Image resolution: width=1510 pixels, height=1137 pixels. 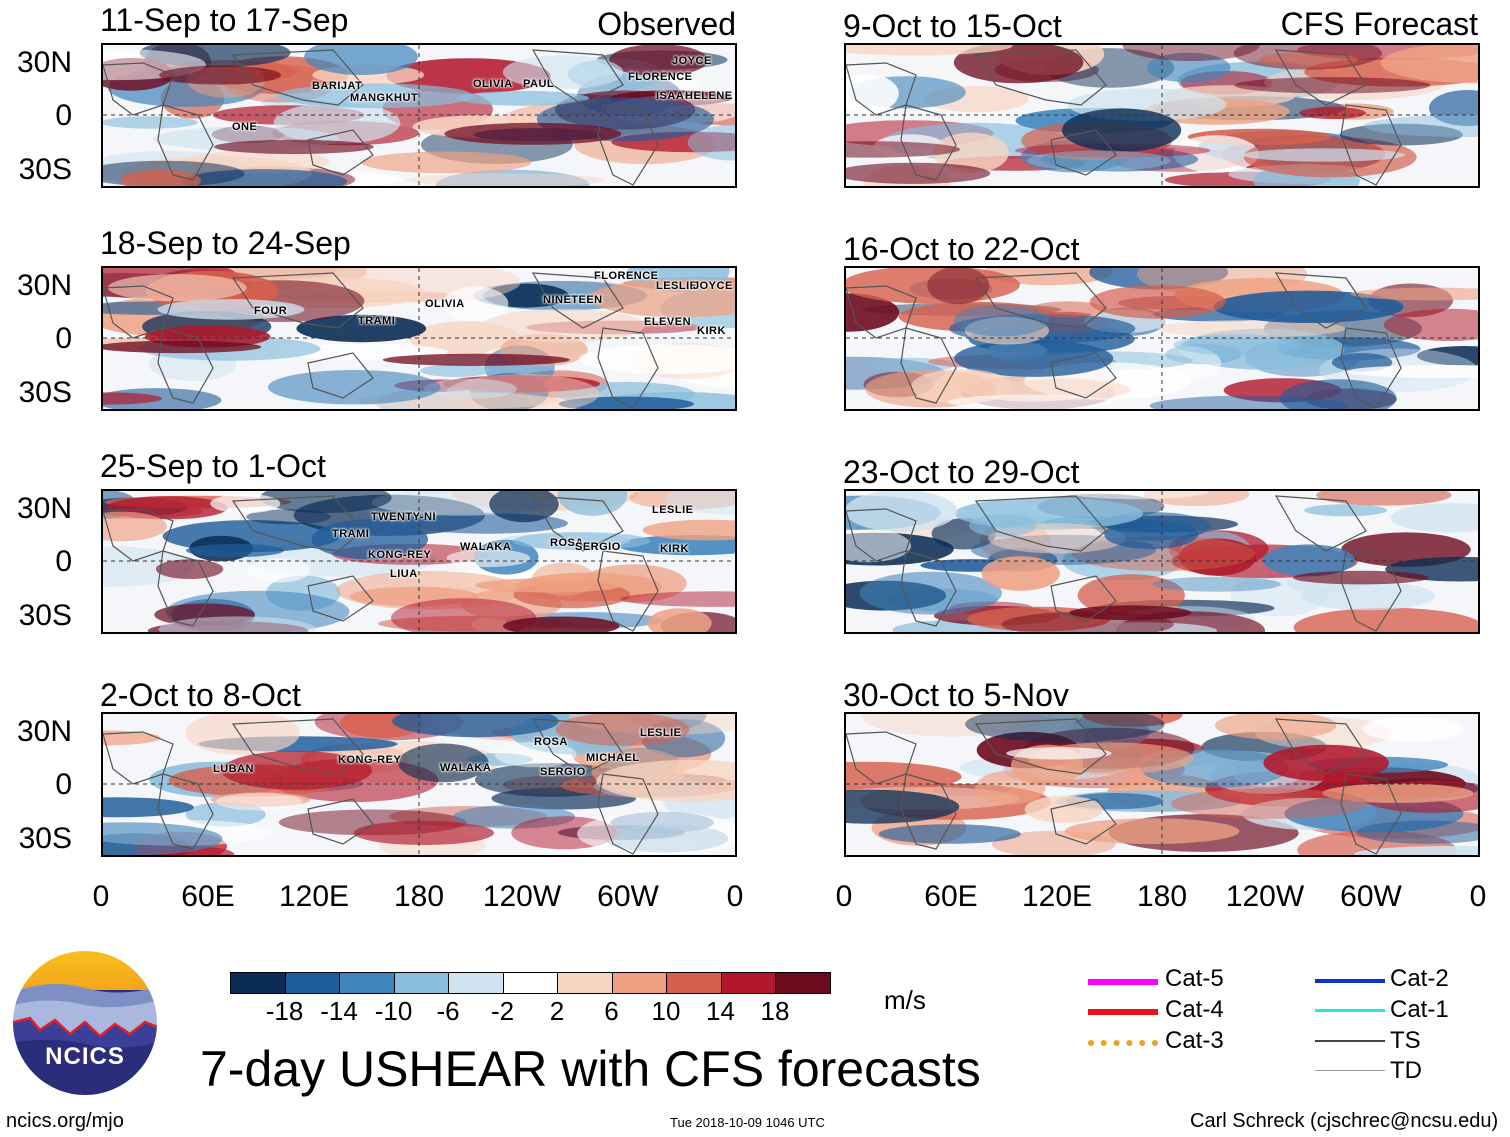 I want to click on storm-label: PAUL, so click(x=539, y=84).